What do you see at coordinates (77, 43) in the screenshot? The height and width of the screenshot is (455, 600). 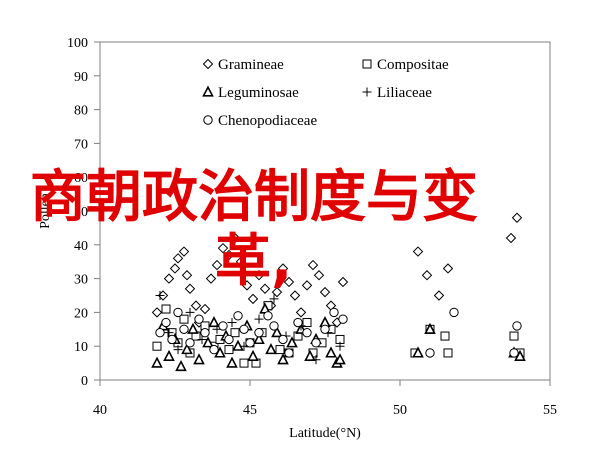 I see `y-tick-label: 100` at bounding box center [77, 43].